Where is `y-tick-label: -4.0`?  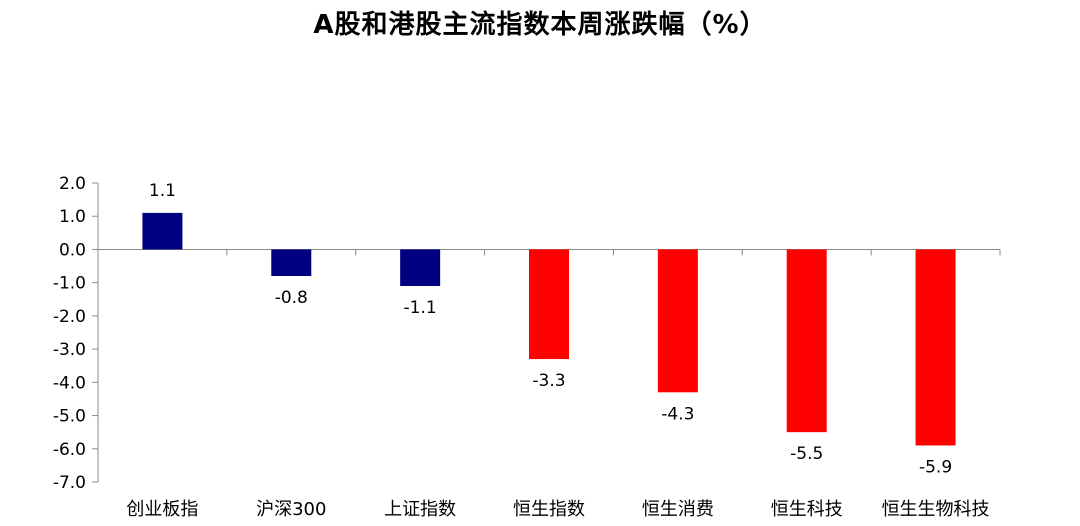 y-tick-label: -4.0 is located at coordinates (69, 383).